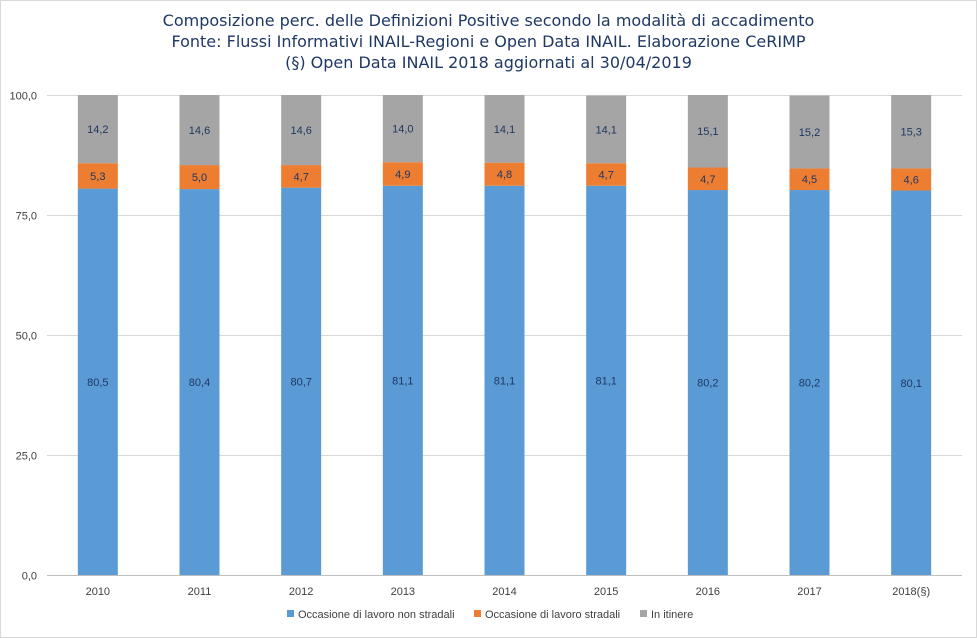 This screenshot has width=977, height=638. I want to click on x-tick-label: 2010, so click(98, 592).